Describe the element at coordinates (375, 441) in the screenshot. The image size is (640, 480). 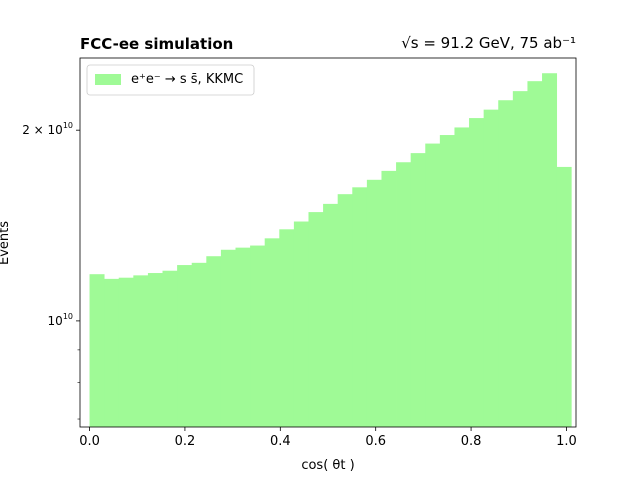
I see `x-tick-label: 0.6` at that location.